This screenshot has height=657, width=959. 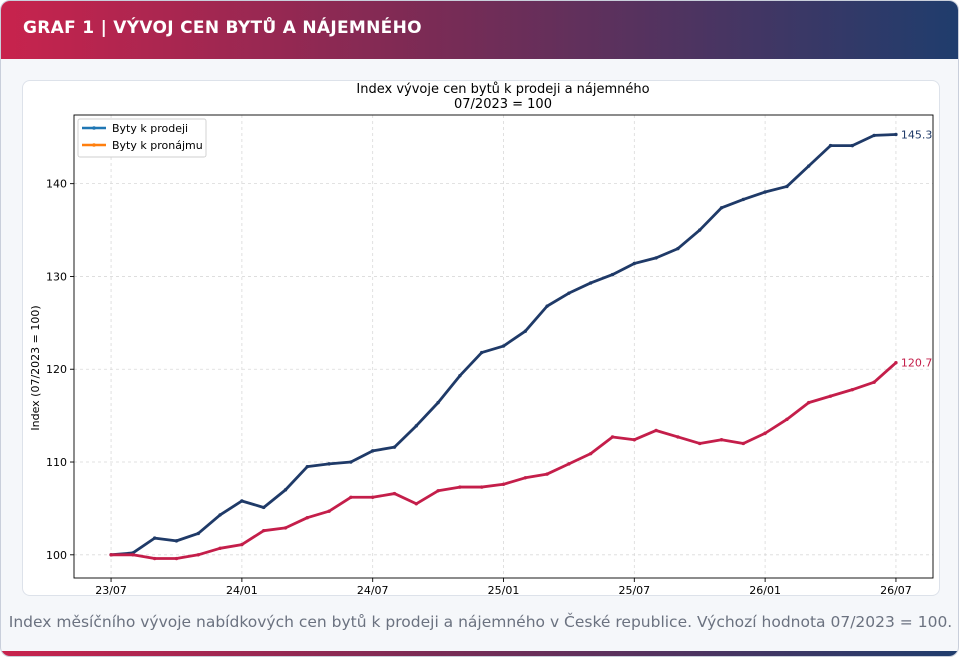 What do you see at coordinates (896, 589) in the screenshot?
I see `x-tick-label: 26/07` at bounding box center [896, 589].